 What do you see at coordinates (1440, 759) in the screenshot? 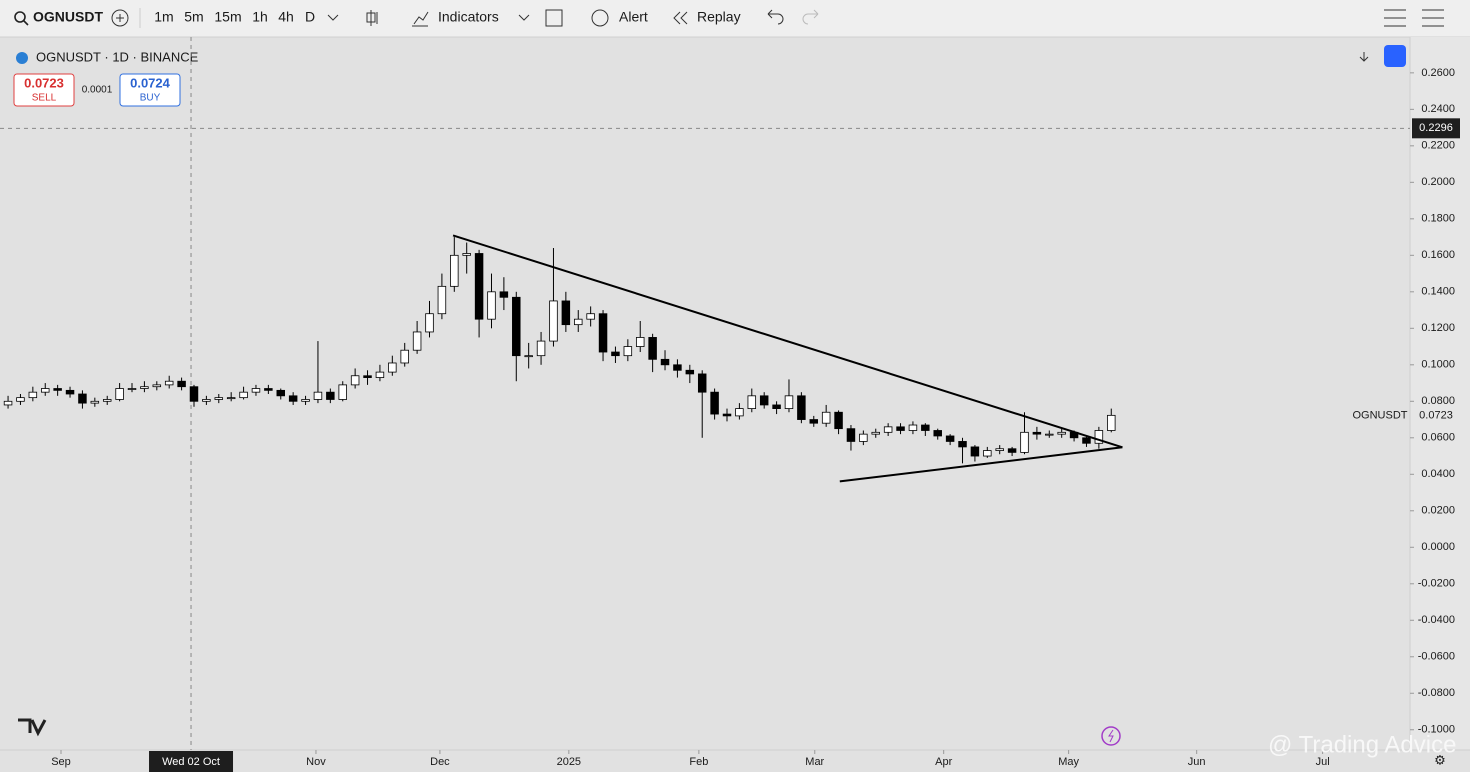
I see `settings-icon: ⚙` at bounding box center [1440, 759].